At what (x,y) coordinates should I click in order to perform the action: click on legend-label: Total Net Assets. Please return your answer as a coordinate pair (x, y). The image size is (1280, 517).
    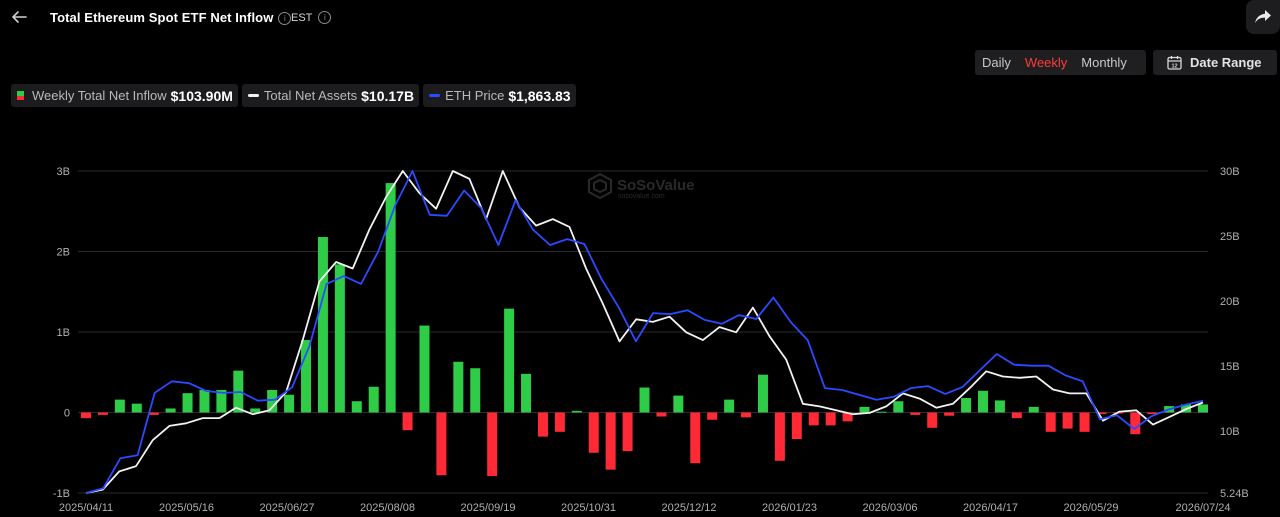
    Looking at the image, I should click on (310, 95).